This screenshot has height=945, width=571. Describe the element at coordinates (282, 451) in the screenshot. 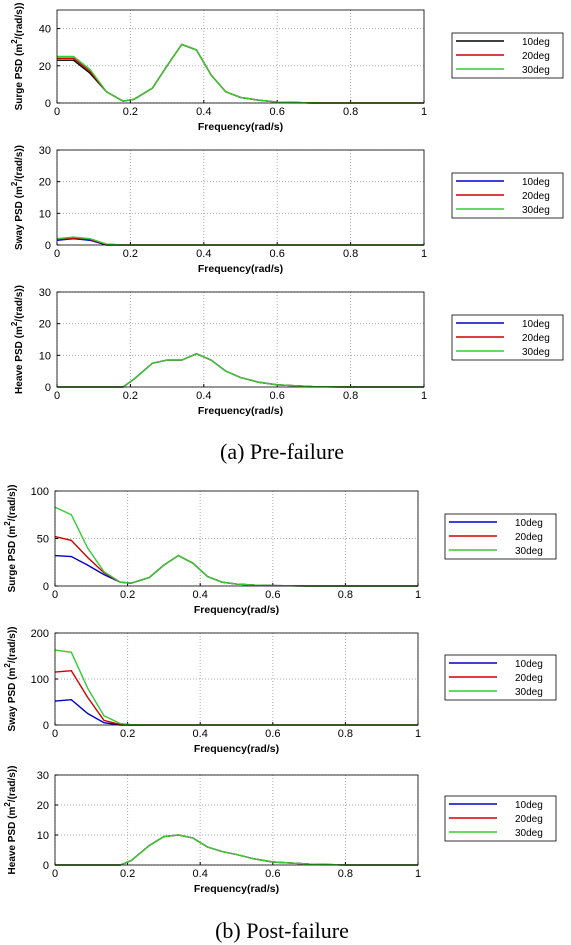

I see `caption: (a) Pre-failure` at that location.